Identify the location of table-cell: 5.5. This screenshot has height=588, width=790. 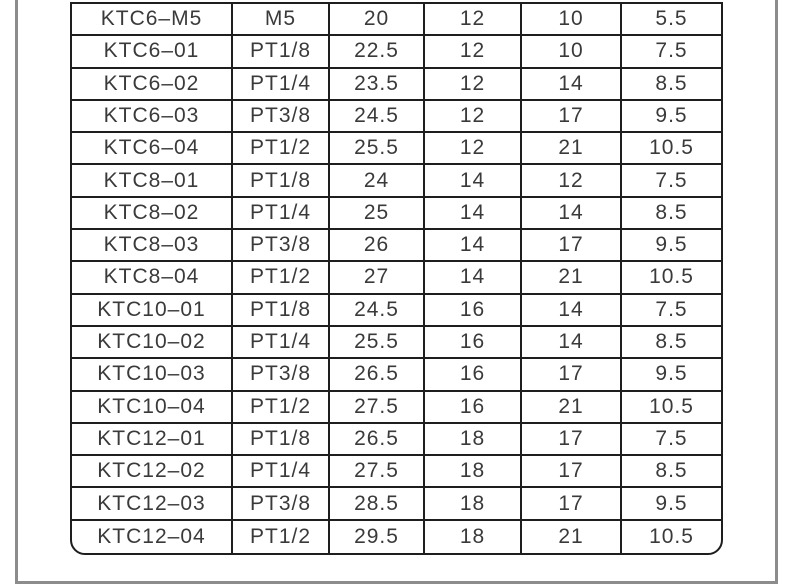
(671, 20).